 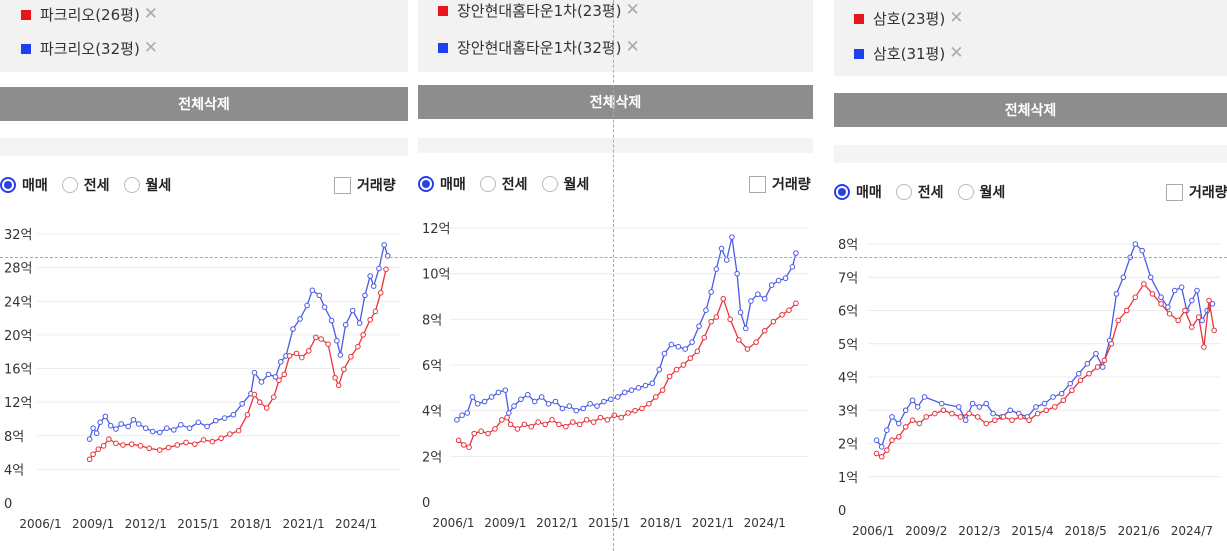 I want to click on radio-label: 전세, so click(x=930, y=193).